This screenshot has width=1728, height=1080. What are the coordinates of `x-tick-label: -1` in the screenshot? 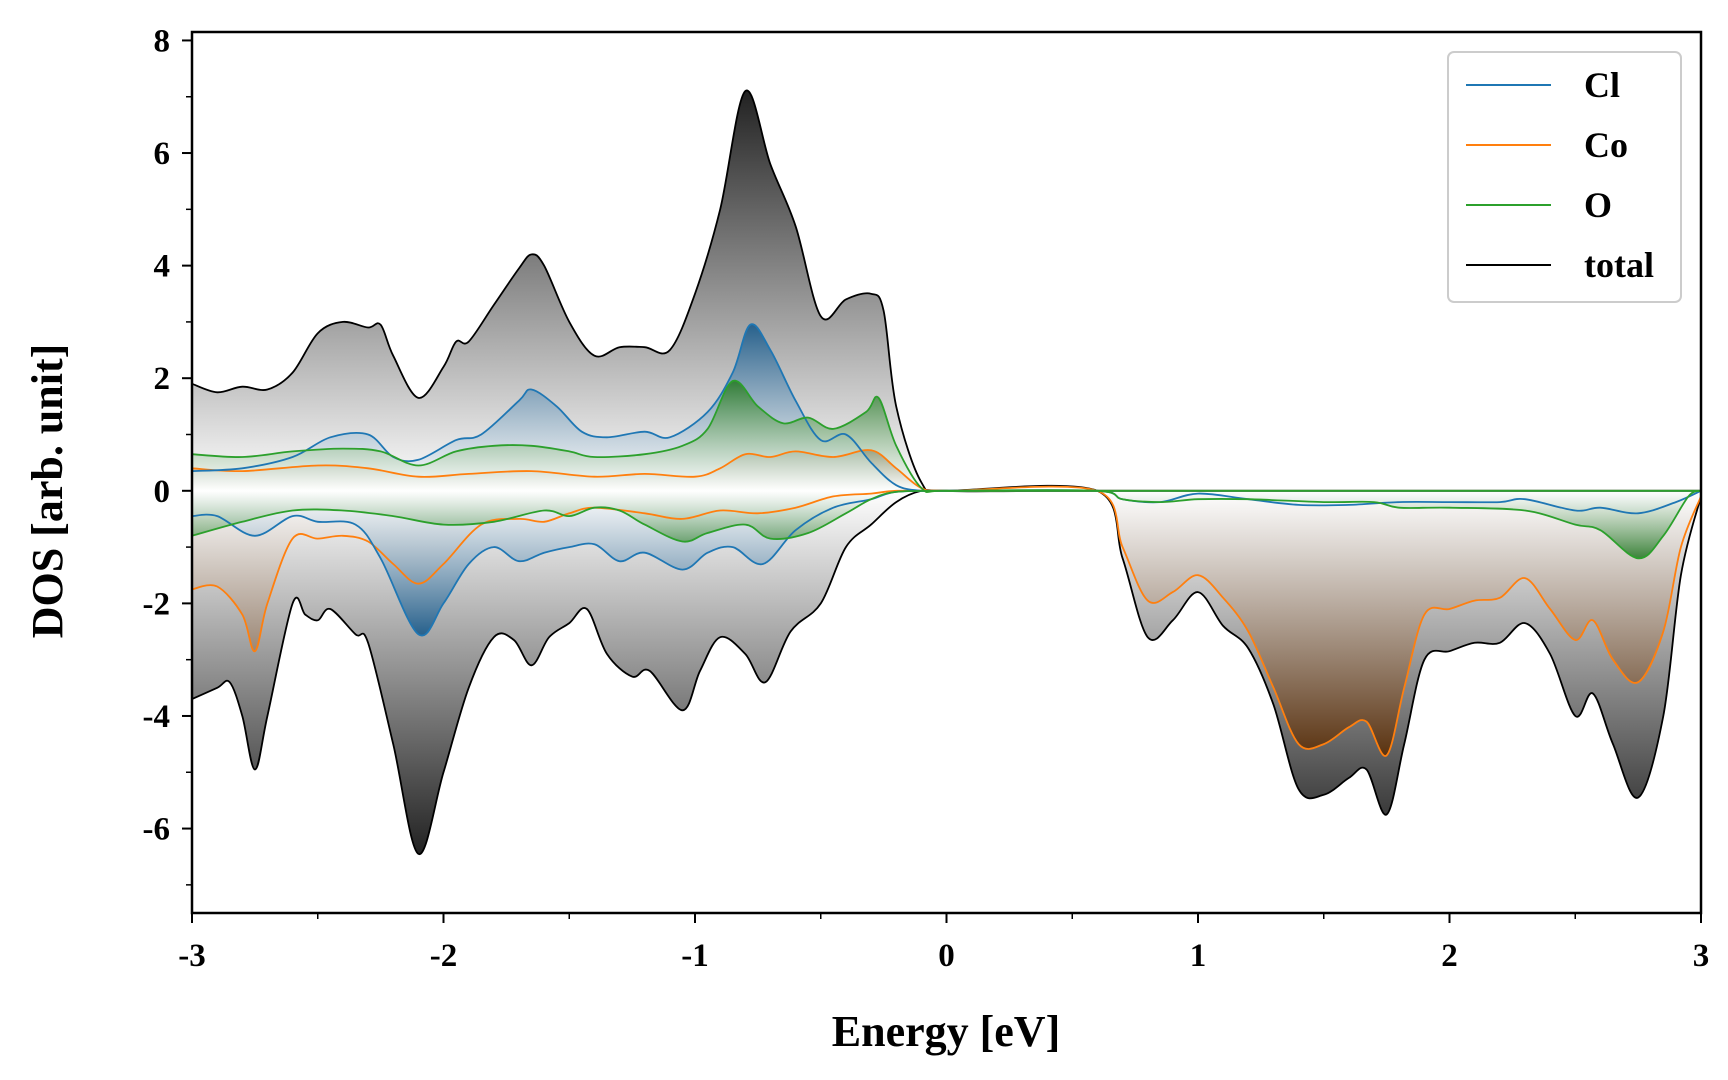 It's located at (695, 956).